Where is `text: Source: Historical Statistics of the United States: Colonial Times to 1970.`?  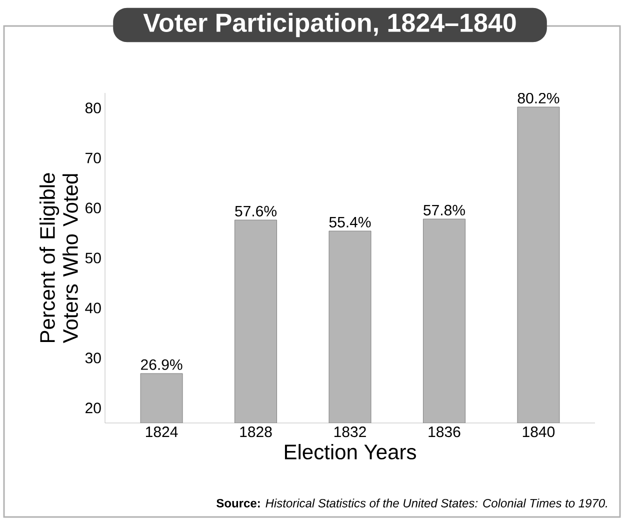 text: Source: Historical Statistics of the United States: Colonial Times to 1970. is located at coordinates (411, 503).